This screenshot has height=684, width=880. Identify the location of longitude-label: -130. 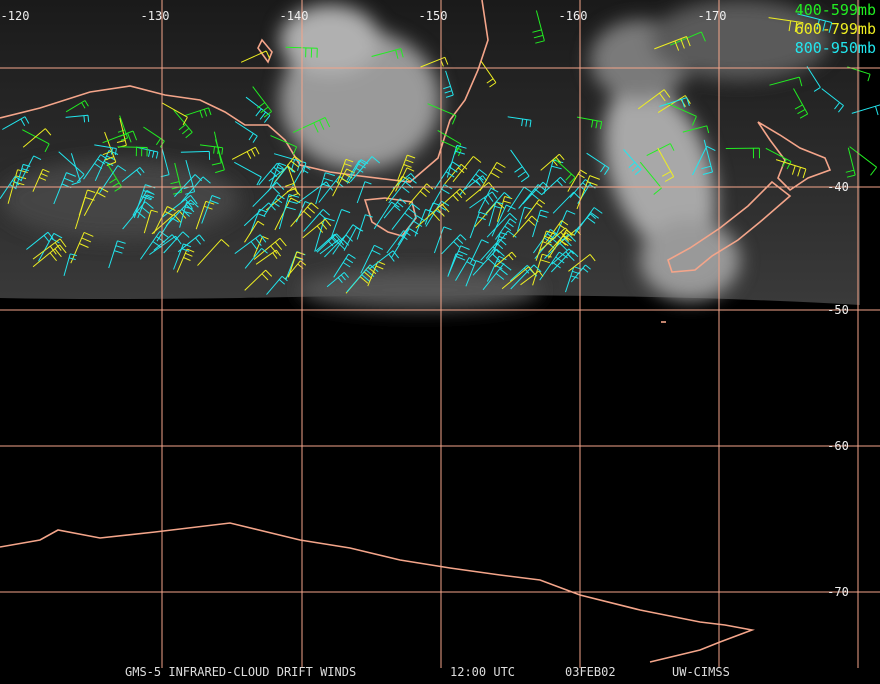
(155, 16).